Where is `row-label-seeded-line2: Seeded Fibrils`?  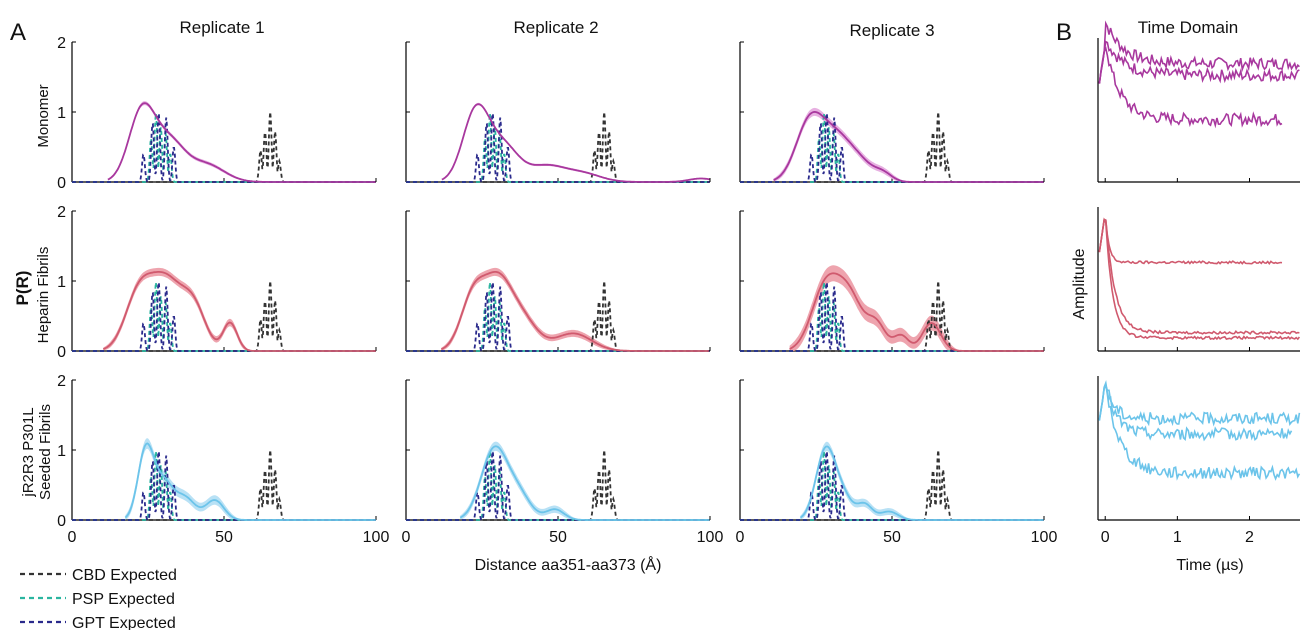 row-label-seeded-line2: Seeded Fibrils is located at coordinates (45, 452).